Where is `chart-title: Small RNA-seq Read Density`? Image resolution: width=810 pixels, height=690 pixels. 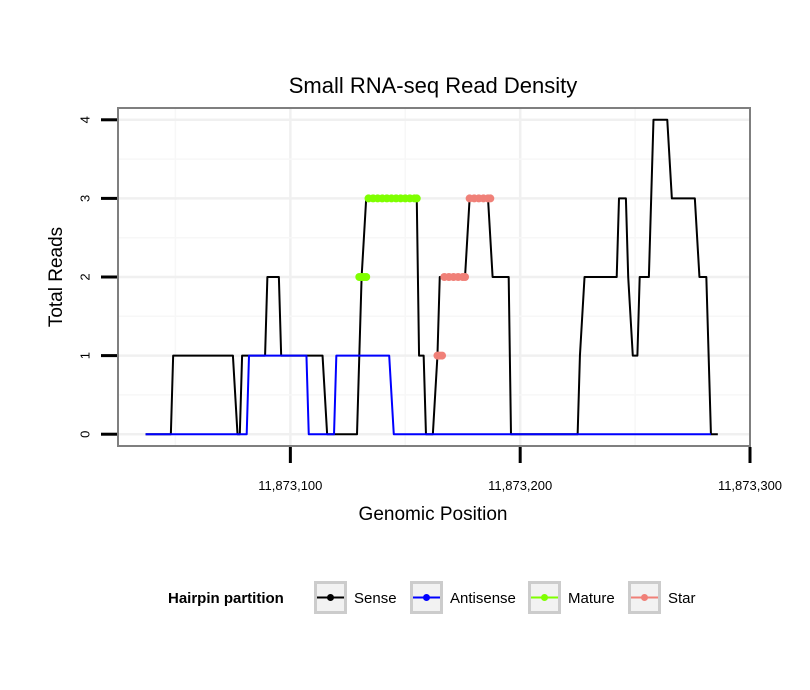
chart-title: Small RNA-seq Read Density is located at coordinates (433, 85).